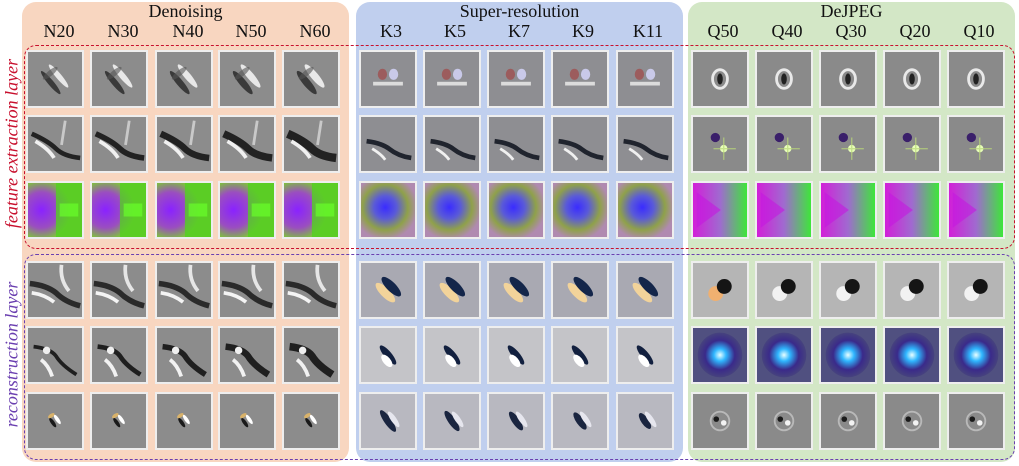  What do you see at coordinates (519, 31) in the screenshot?
I see `column-header: K7` at bounding box center [519, 31].